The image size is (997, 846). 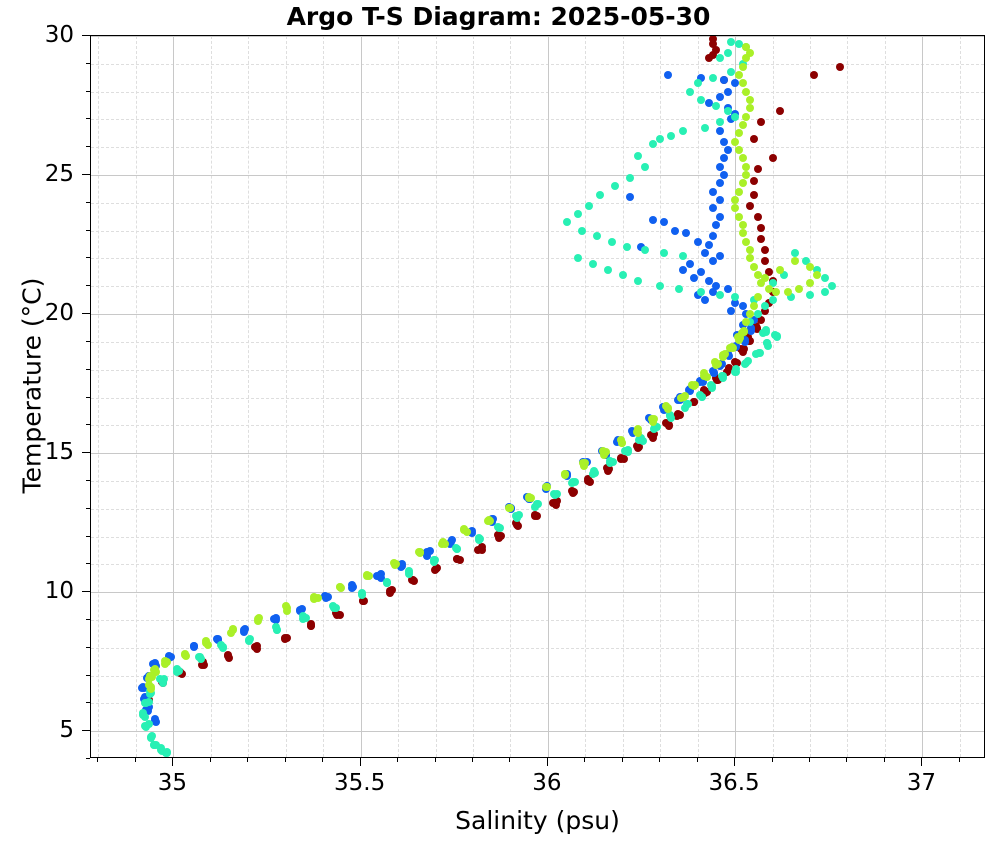 I want to click on y-axis-tick-label: 25, so click(x=59, y=174).